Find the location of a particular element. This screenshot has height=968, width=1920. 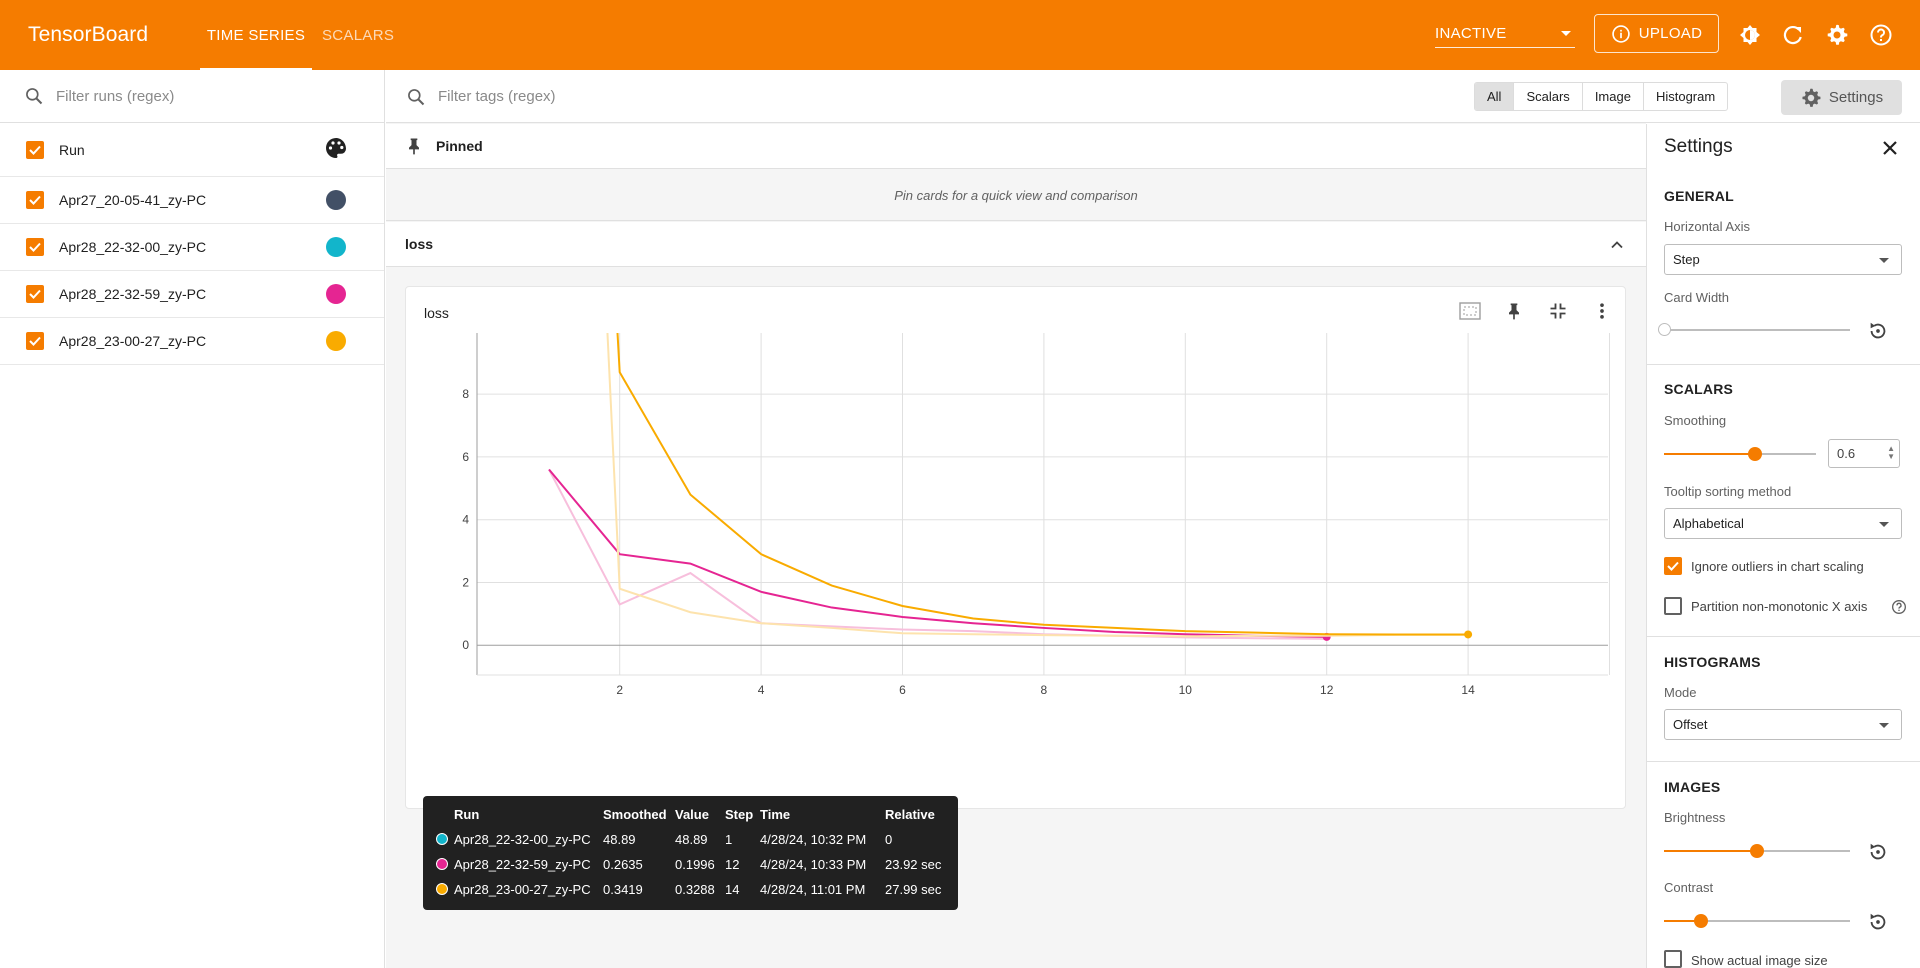

tags-filter: Filter tags (regex) is located at coordinates (481, 96).